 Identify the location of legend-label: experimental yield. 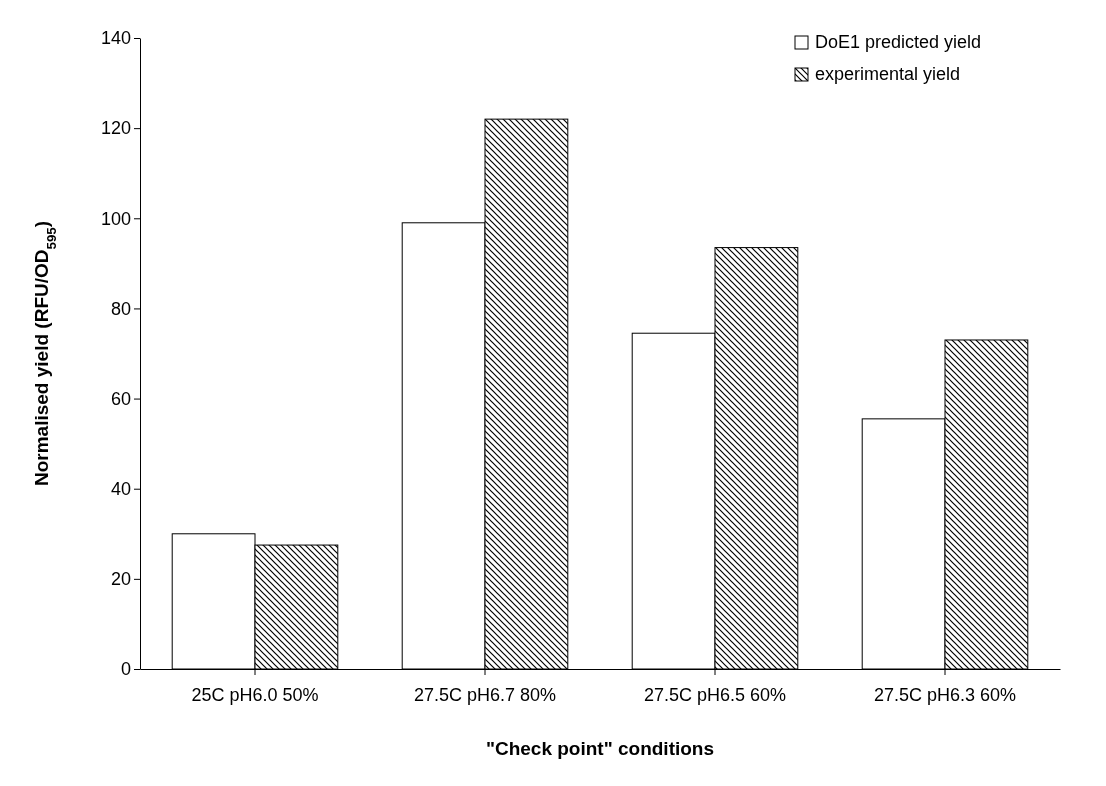
(888, 74).